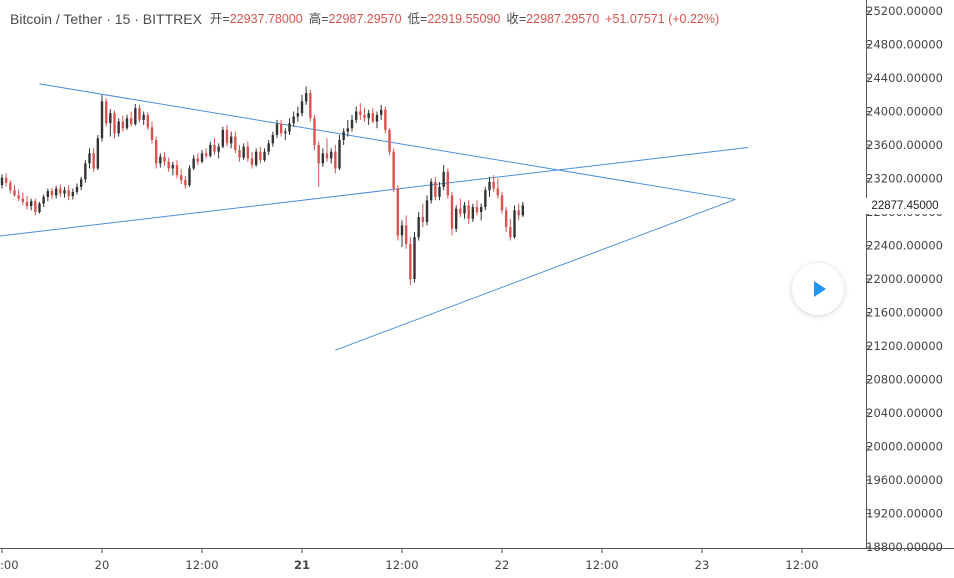  I want to click on x-tick-label: 22, so click(502, 565).